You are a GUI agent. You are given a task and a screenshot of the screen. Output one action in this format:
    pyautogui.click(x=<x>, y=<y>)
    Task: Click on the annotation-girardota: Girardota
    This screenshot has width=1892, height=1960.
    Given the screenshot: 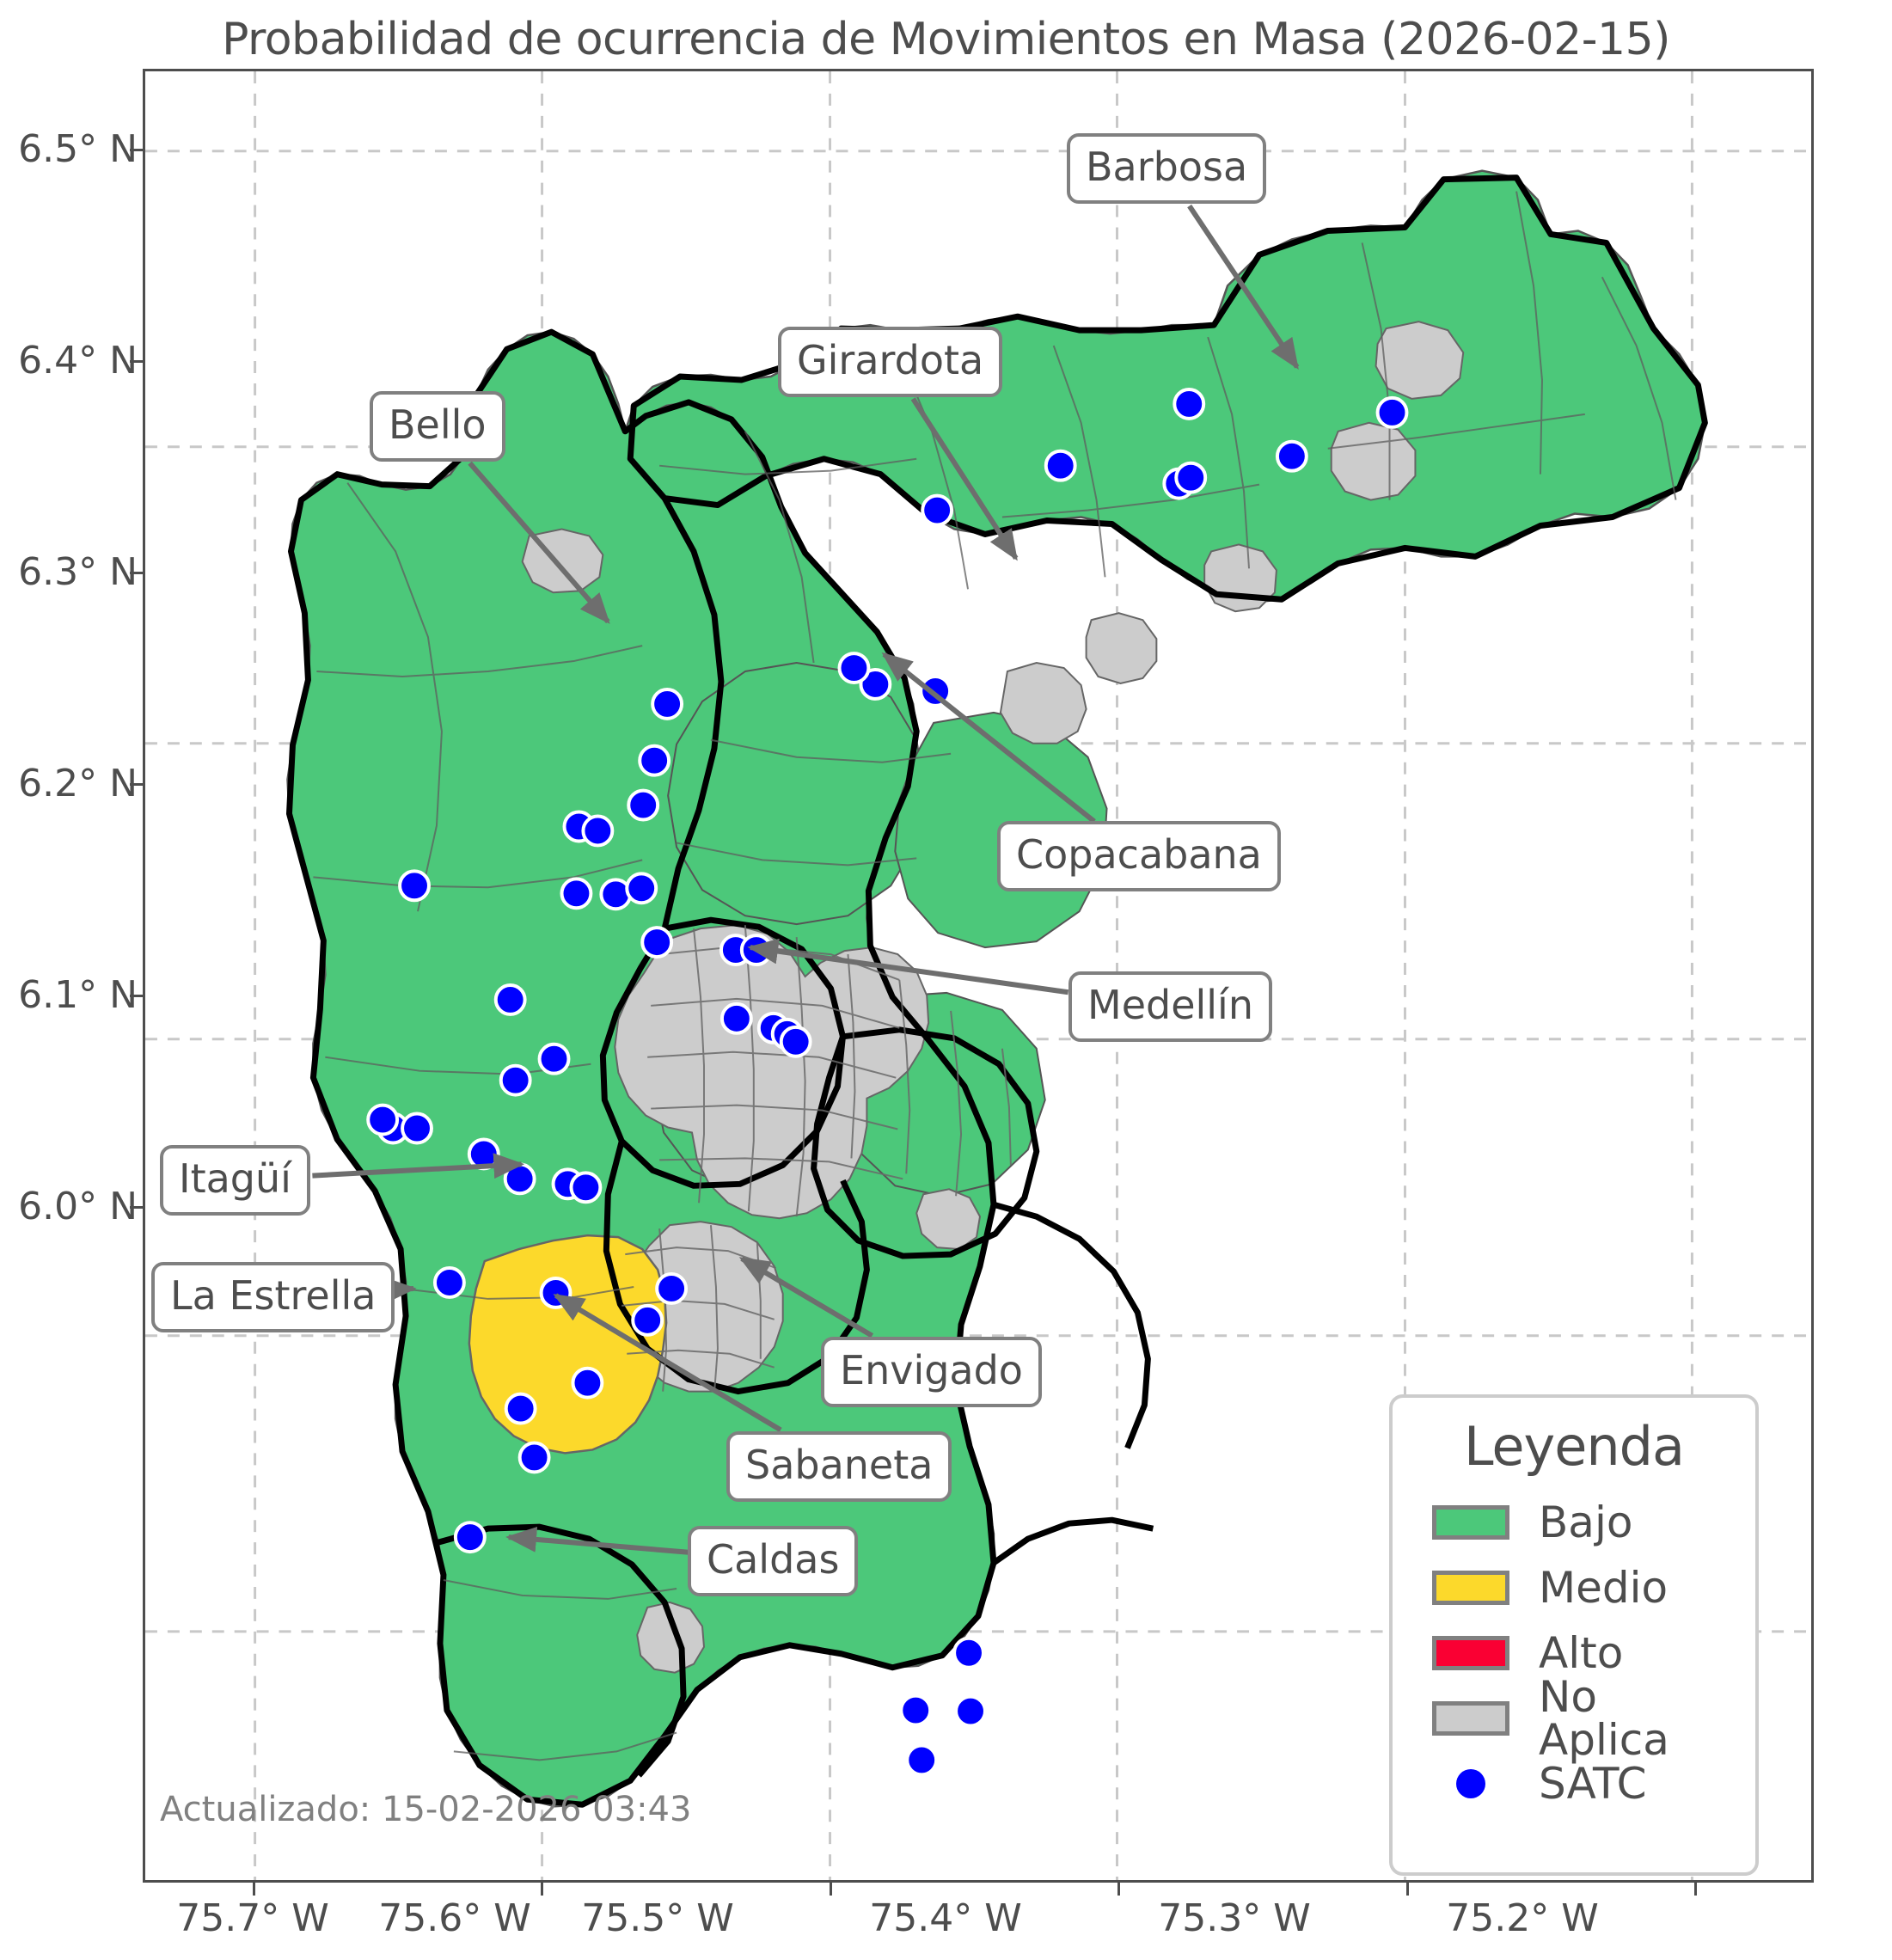 What is the action you would take?
    pyautogui.click(x=890, y=362)
    